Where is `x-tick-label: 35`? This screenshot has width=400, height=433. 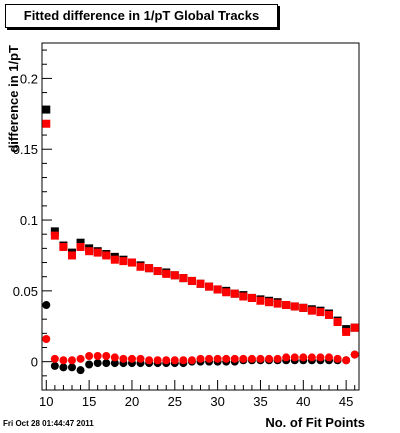
x-tick-label: 35 is located at coordinates (260, 401).